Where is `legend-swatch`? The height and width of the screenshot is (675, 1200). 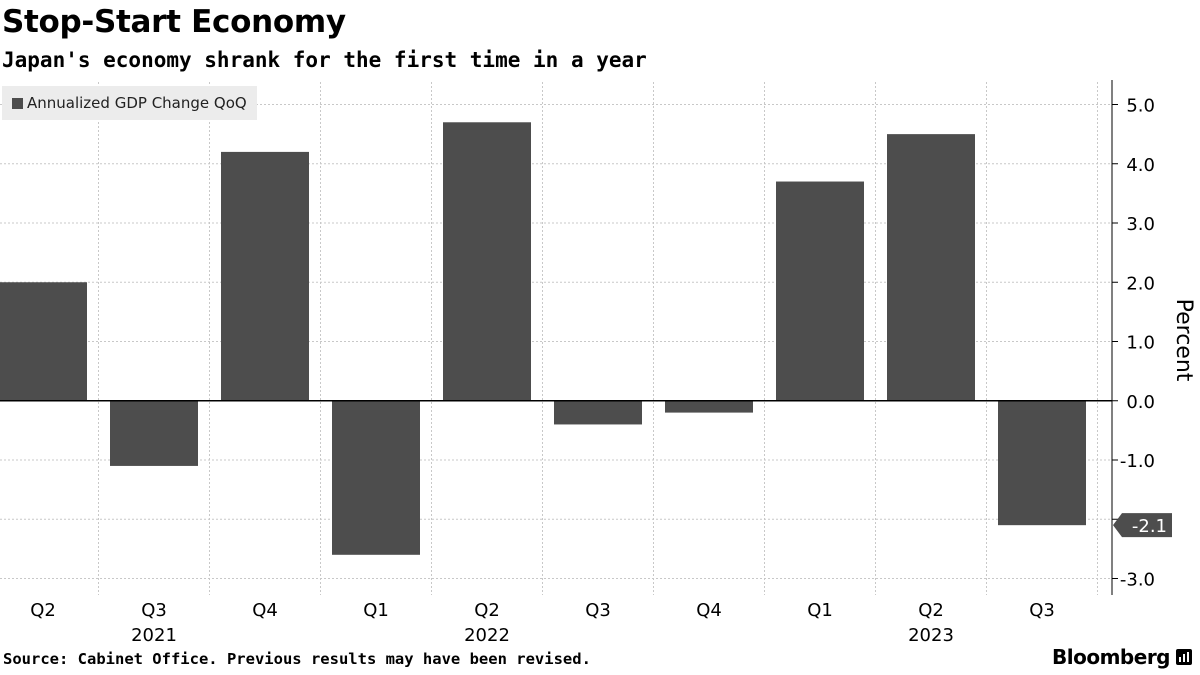 legend-swatch is located at coordinates (17, 103).